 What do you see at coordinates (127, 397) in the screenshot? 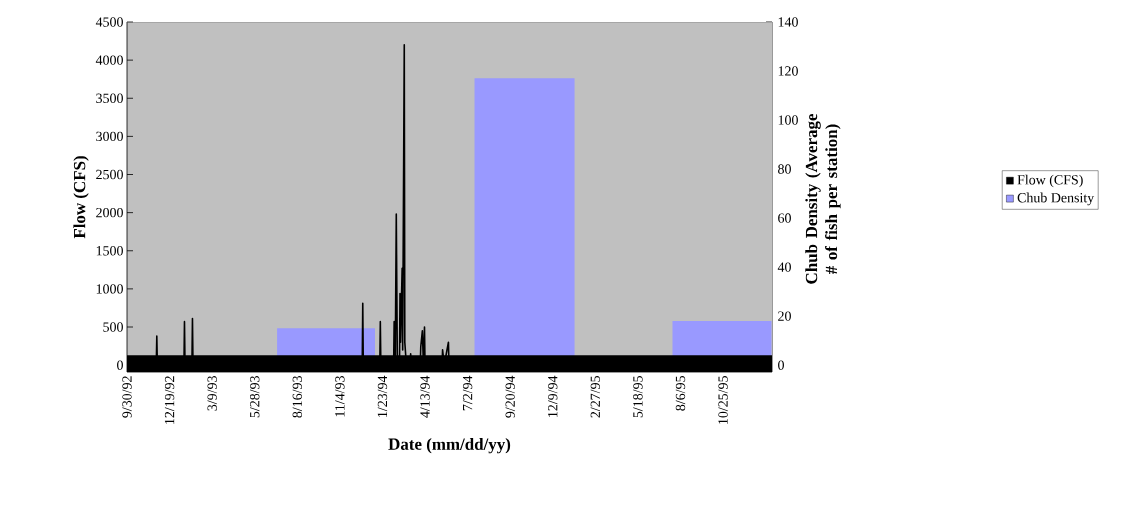
I see `x-tick-label: 9/30/92` at bounding box center [127, 397].